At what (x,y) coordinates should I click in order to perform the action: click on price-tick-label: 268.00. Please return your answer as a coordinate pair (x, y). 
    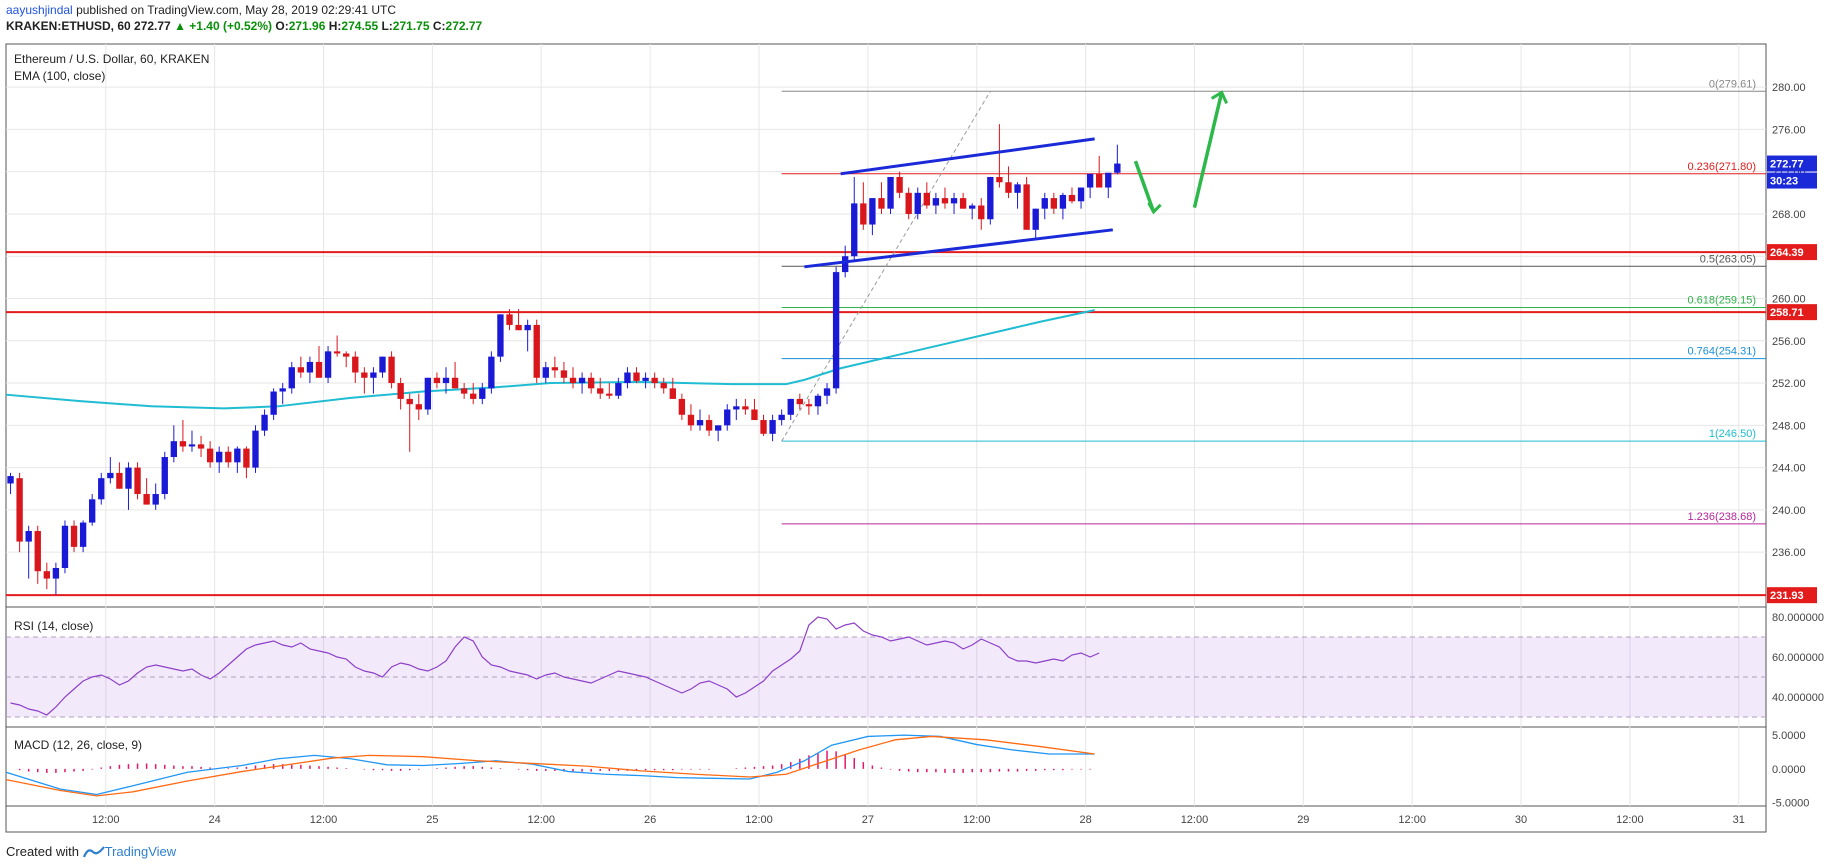
    Looking at the image, I should click on (1789, 215).